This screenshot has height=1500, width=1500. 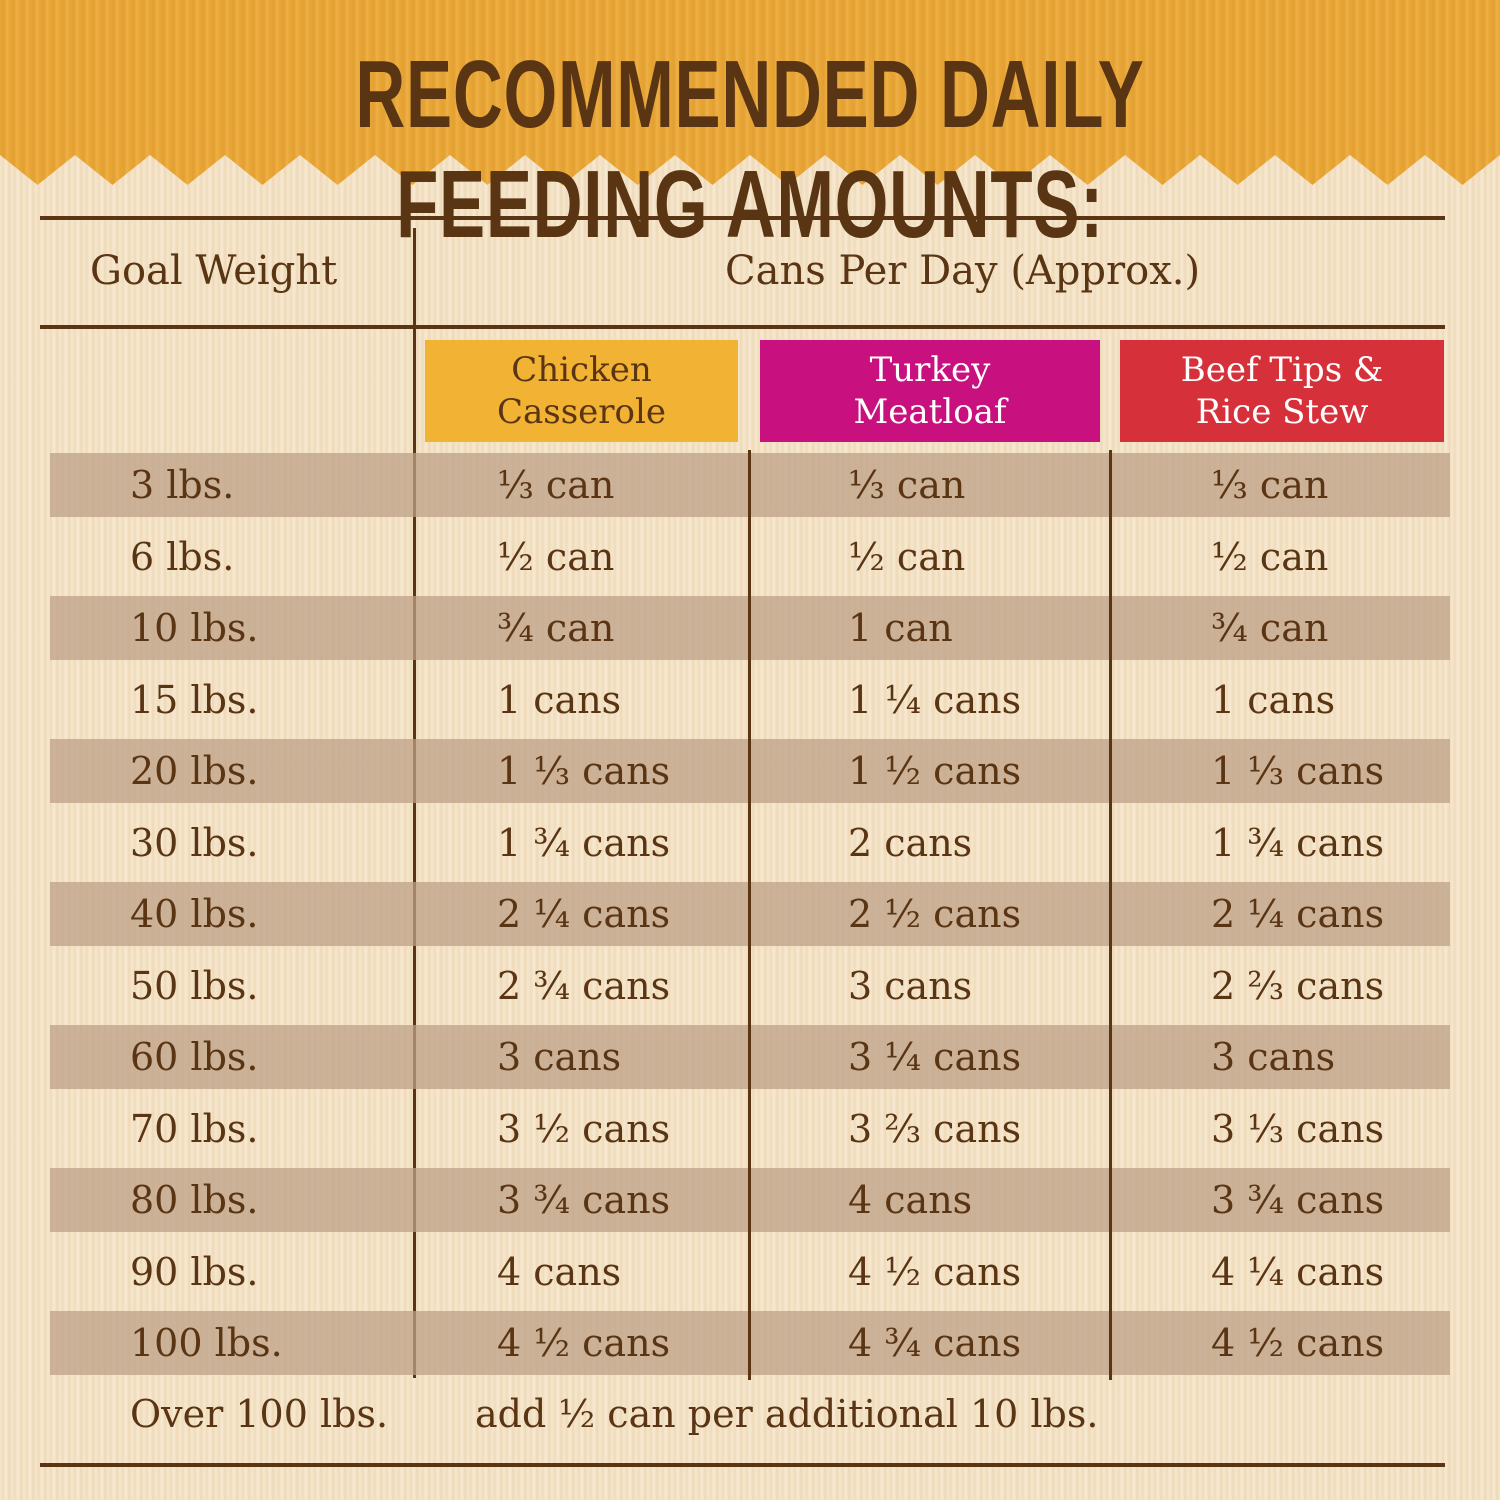 What do you see at coordinates (963, 271) in the screenshot?
I see `cans-per-day-header: Cans Per Day (Approx.)` at bounding box center [963, 271].